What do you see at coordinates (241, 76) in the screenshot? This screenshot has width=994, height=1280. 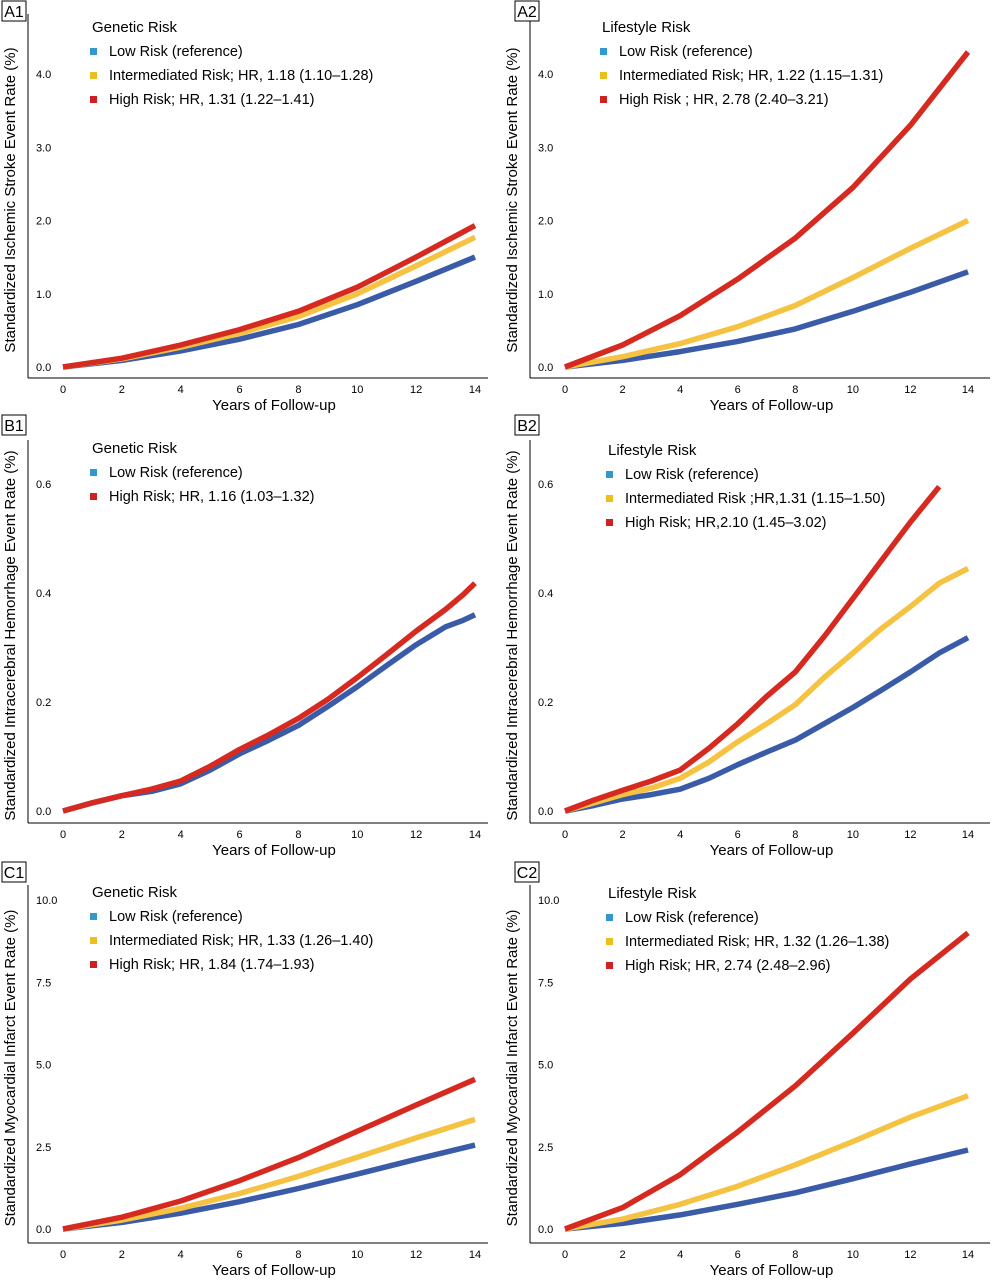 I see `legend-label: Intermediated Risk; HR, 1.18 (1.10–1.28)` at bounding box center [241, 76].